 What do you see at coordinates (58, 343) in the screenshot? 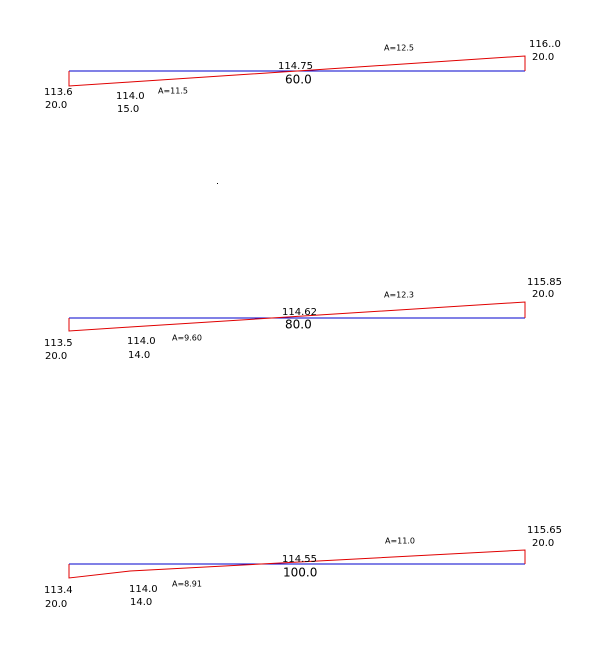
I see `left-elevation: 113.5` at bounding box center [58, 343].